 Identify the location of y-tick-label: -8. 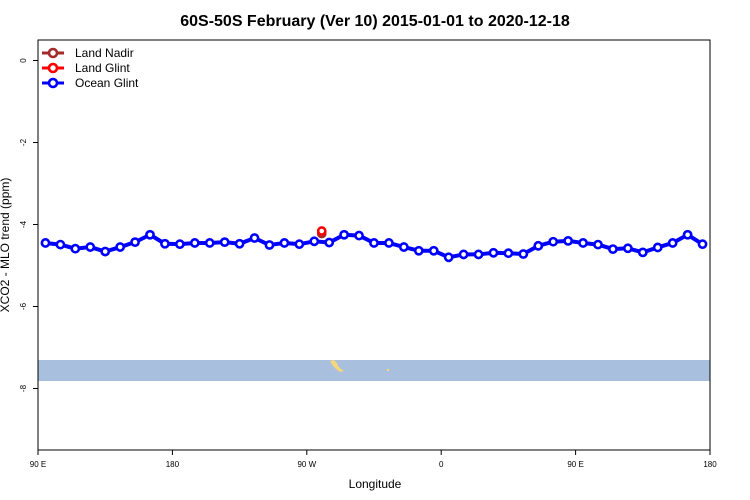
(23, 388).